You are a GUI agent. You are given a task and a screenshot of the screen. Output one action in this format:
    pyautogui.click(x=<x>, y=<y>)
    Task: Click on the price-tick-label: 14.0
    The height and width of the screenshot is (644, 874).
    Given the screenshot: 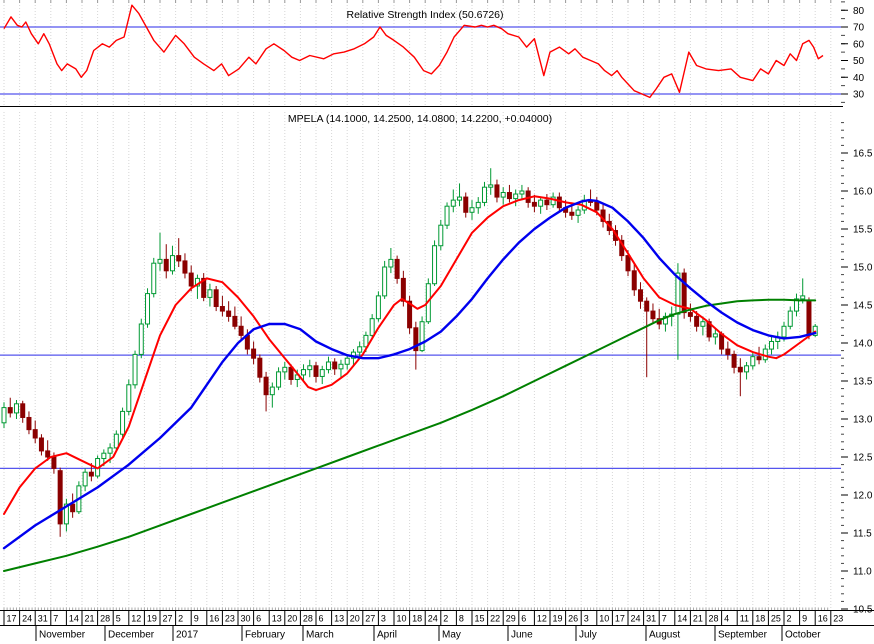 What is the action you would take?
    pyautogui.click(x=863, y=344)
    